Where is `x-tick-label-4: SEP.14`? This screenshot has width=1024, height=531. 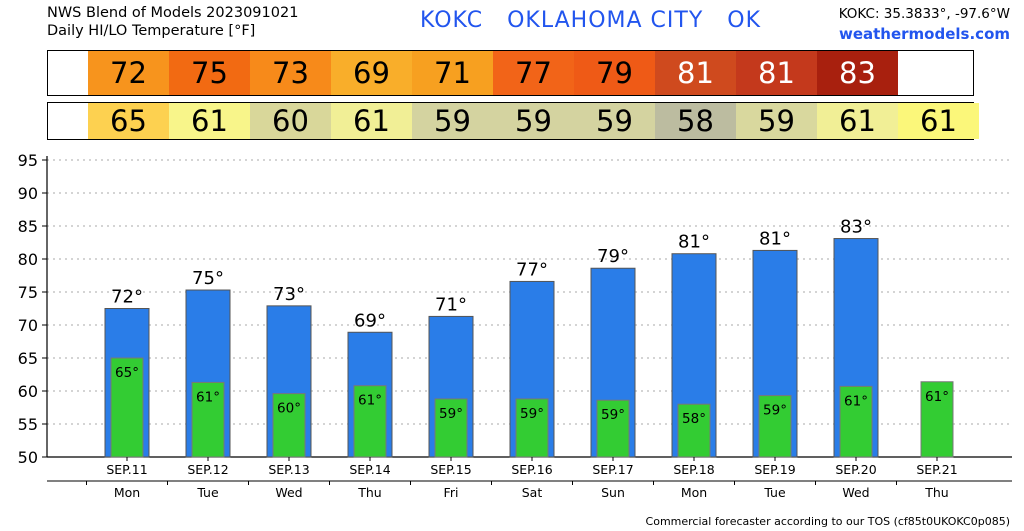
x-tick-label-4: SEP.14 is located at coordinates (369, 469).